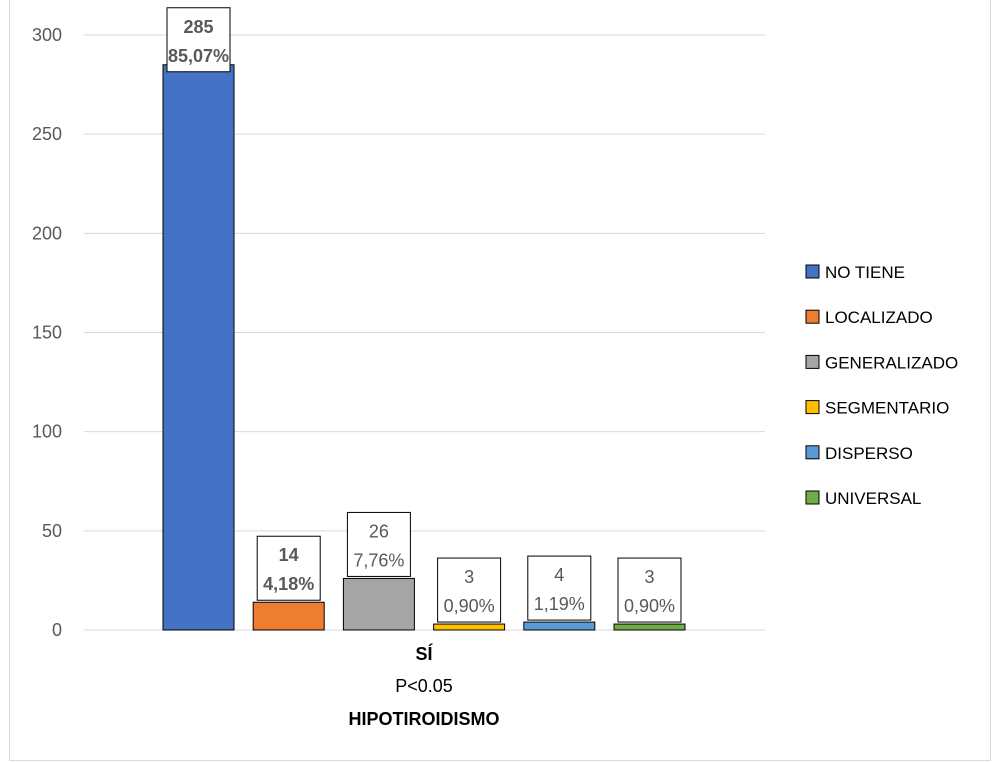 The height and width of the screenshot is (762, 992). Describe the element at coordinates (289, 555) in the screenshot. I see `data-label-value: 14` at that location.